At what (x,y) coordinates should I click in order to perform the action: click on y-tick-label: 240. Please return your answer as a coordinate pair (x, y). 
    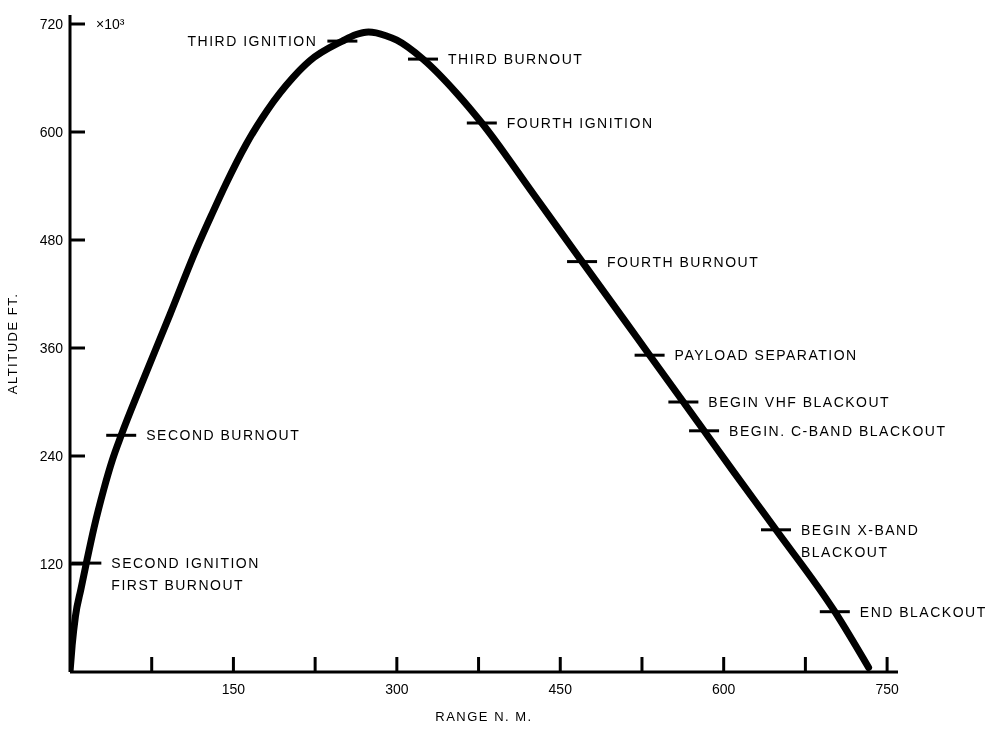
    Looking at the image, I should click on (51, 455).